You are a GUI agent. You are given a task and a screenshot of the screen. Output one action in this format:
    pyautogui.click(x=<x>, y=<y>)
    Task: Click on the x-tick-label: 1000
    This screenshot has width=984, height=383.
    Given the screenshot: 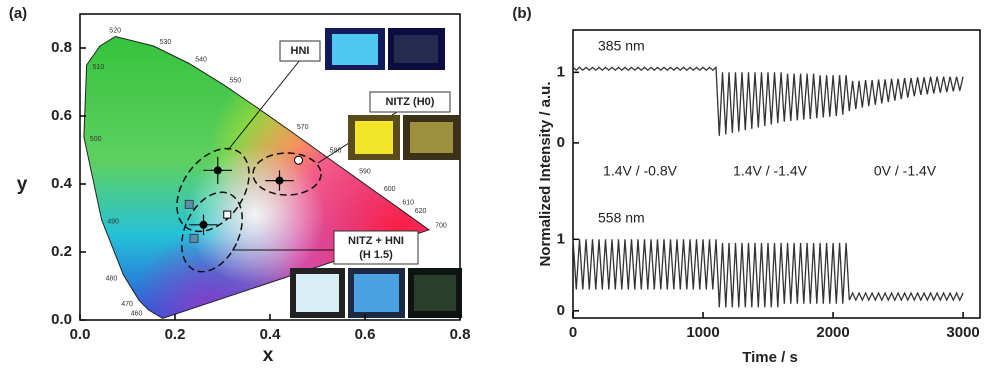 What is the action you would take?
    pyautogui.click(x=702, y=332)
    